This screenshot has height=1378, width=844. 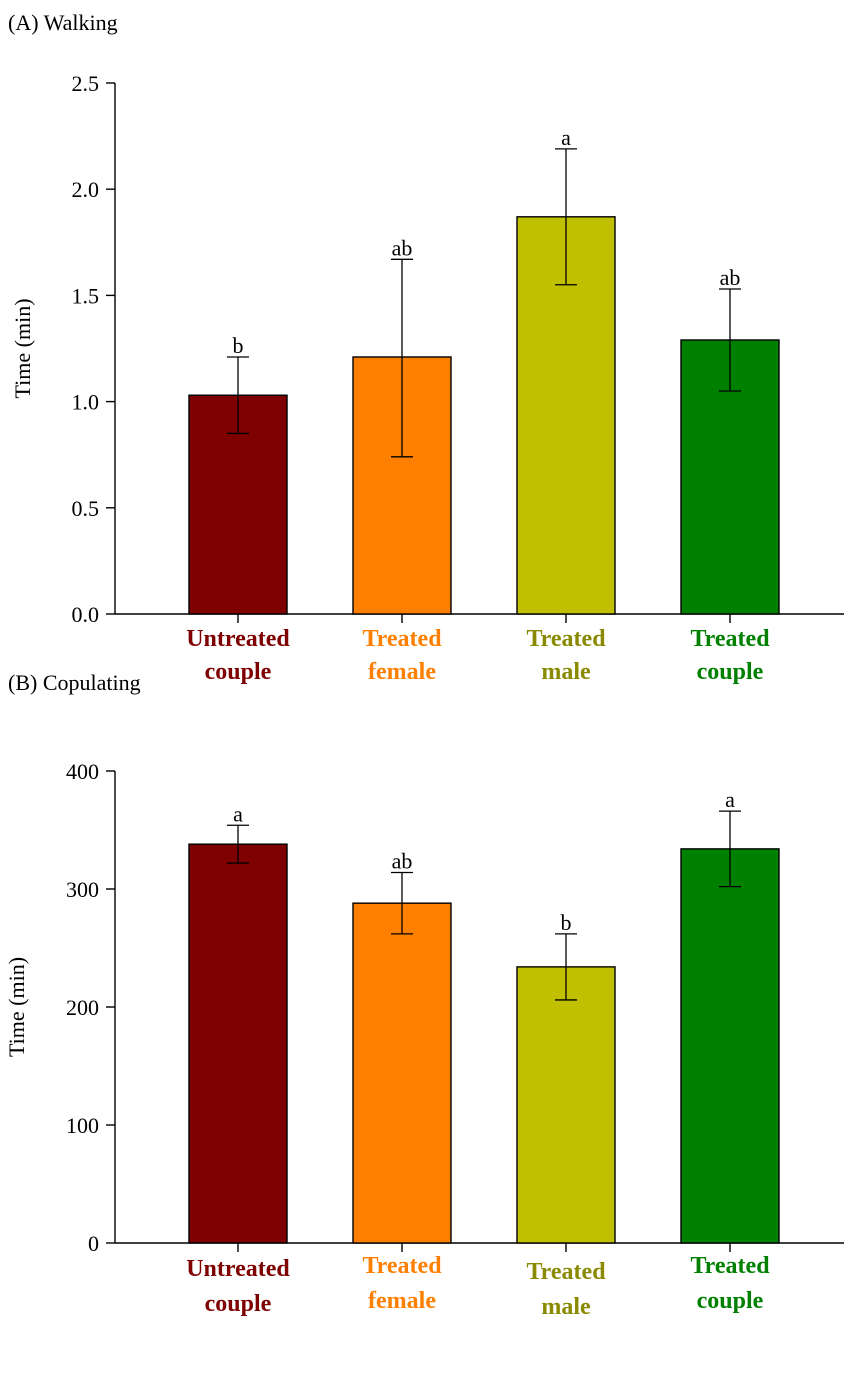 I want to click on y-tick-label: 400, so click(x=82, y=771).